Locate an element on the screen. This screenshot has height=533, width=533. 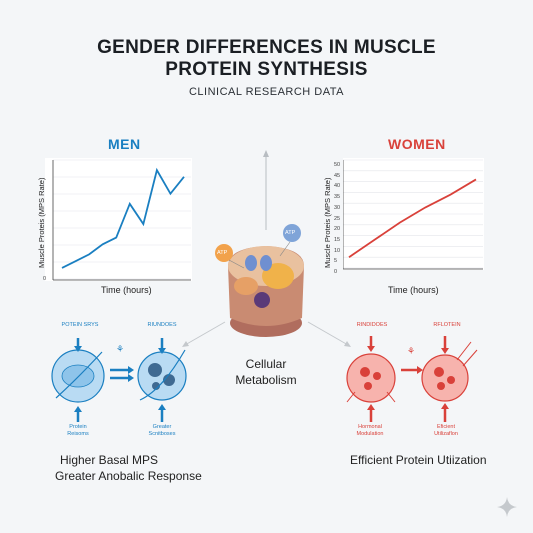
atp-right-label: ATP is located at coordinates (290, 233).